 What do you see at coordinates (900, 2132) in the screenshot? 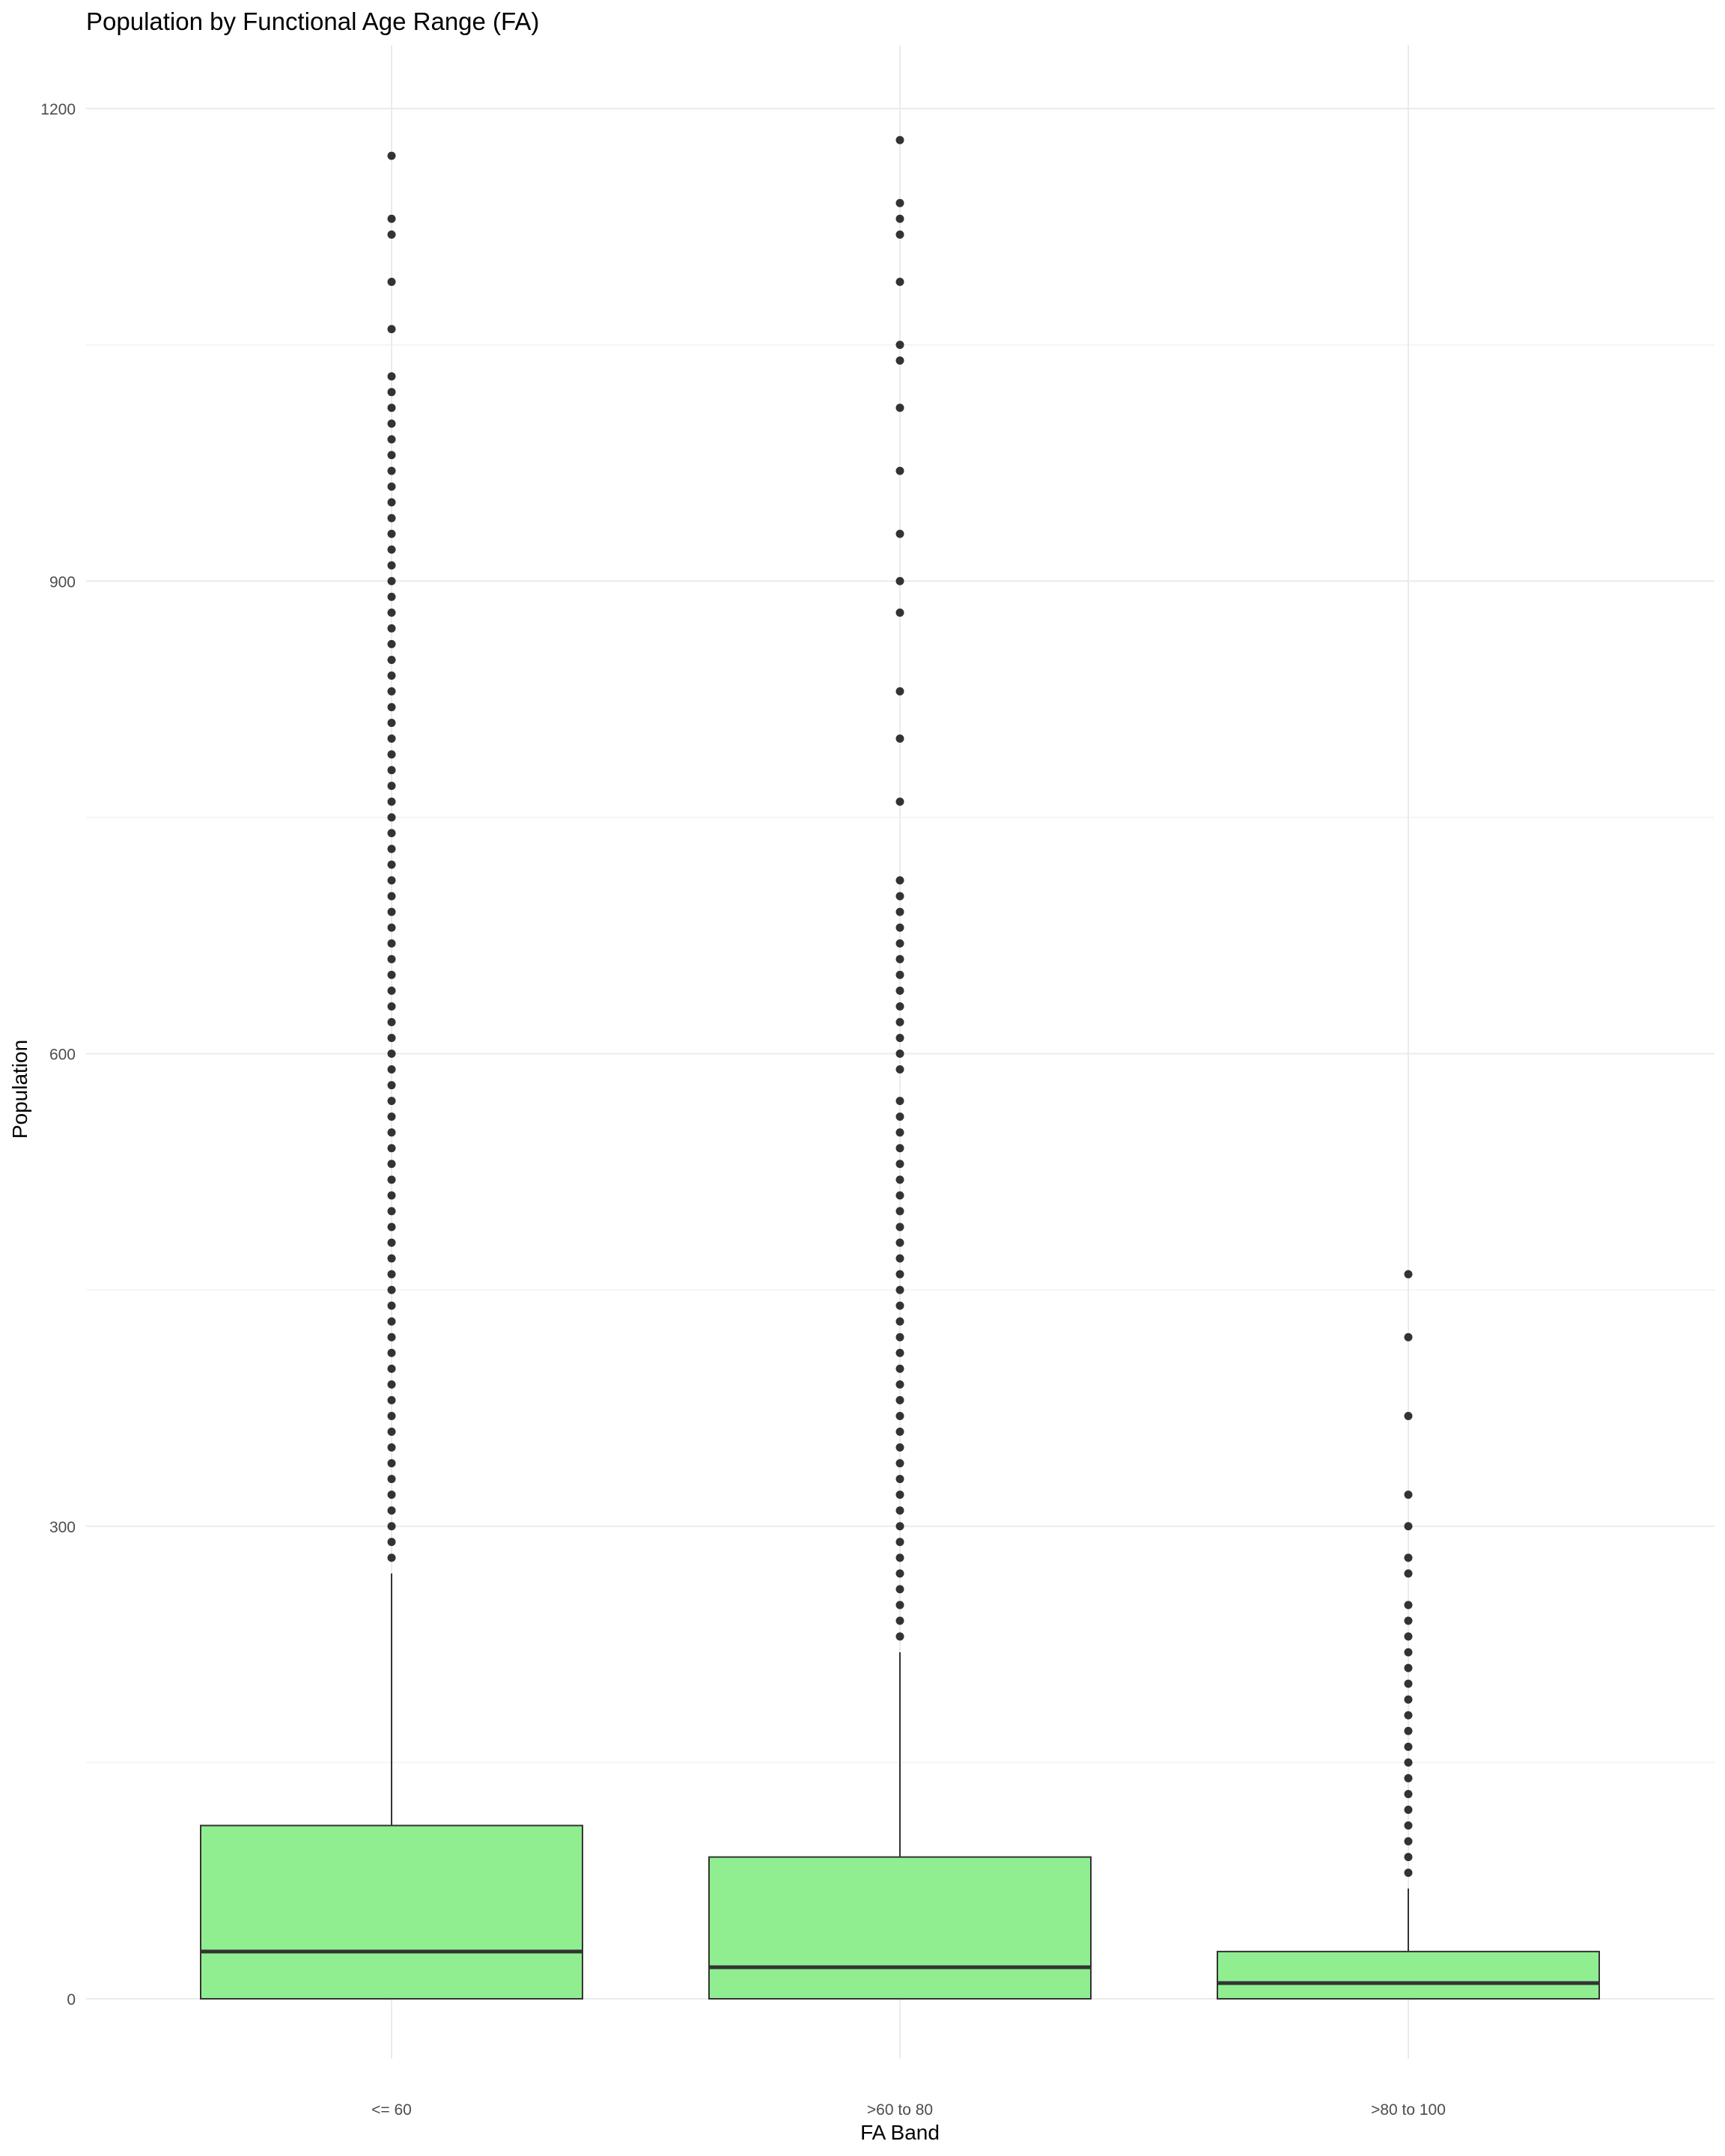
I see `x-axis-title: FA Band` at bounding box center [900, 2132].